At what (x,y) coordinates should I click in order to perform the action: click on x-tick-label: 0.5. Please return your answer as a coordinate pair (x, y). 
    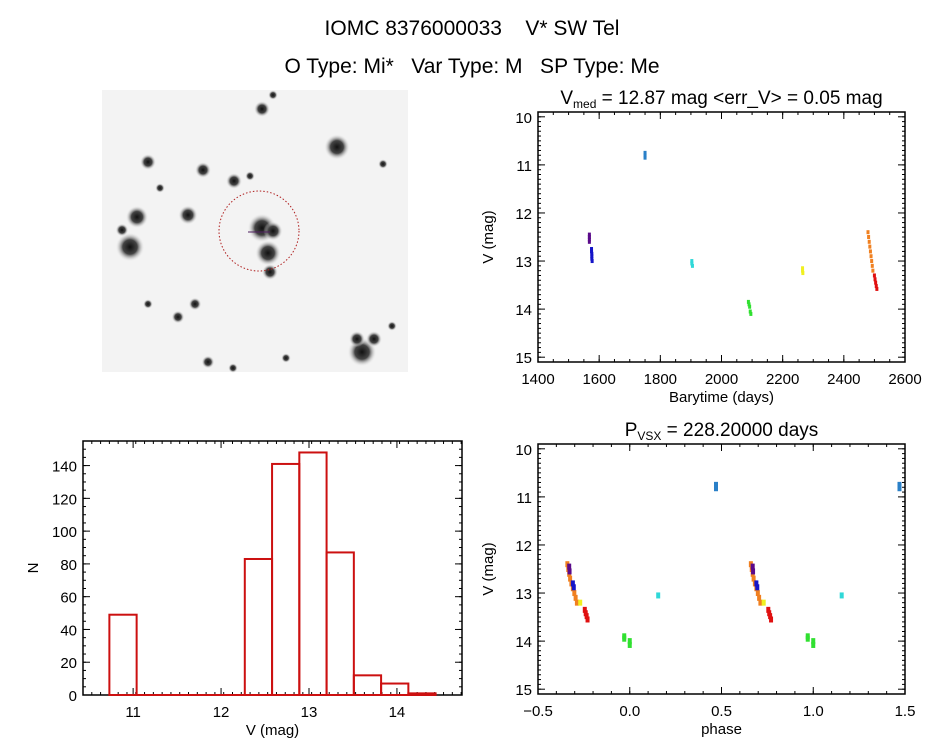
    Looking at the image, I should click on (721, 711).